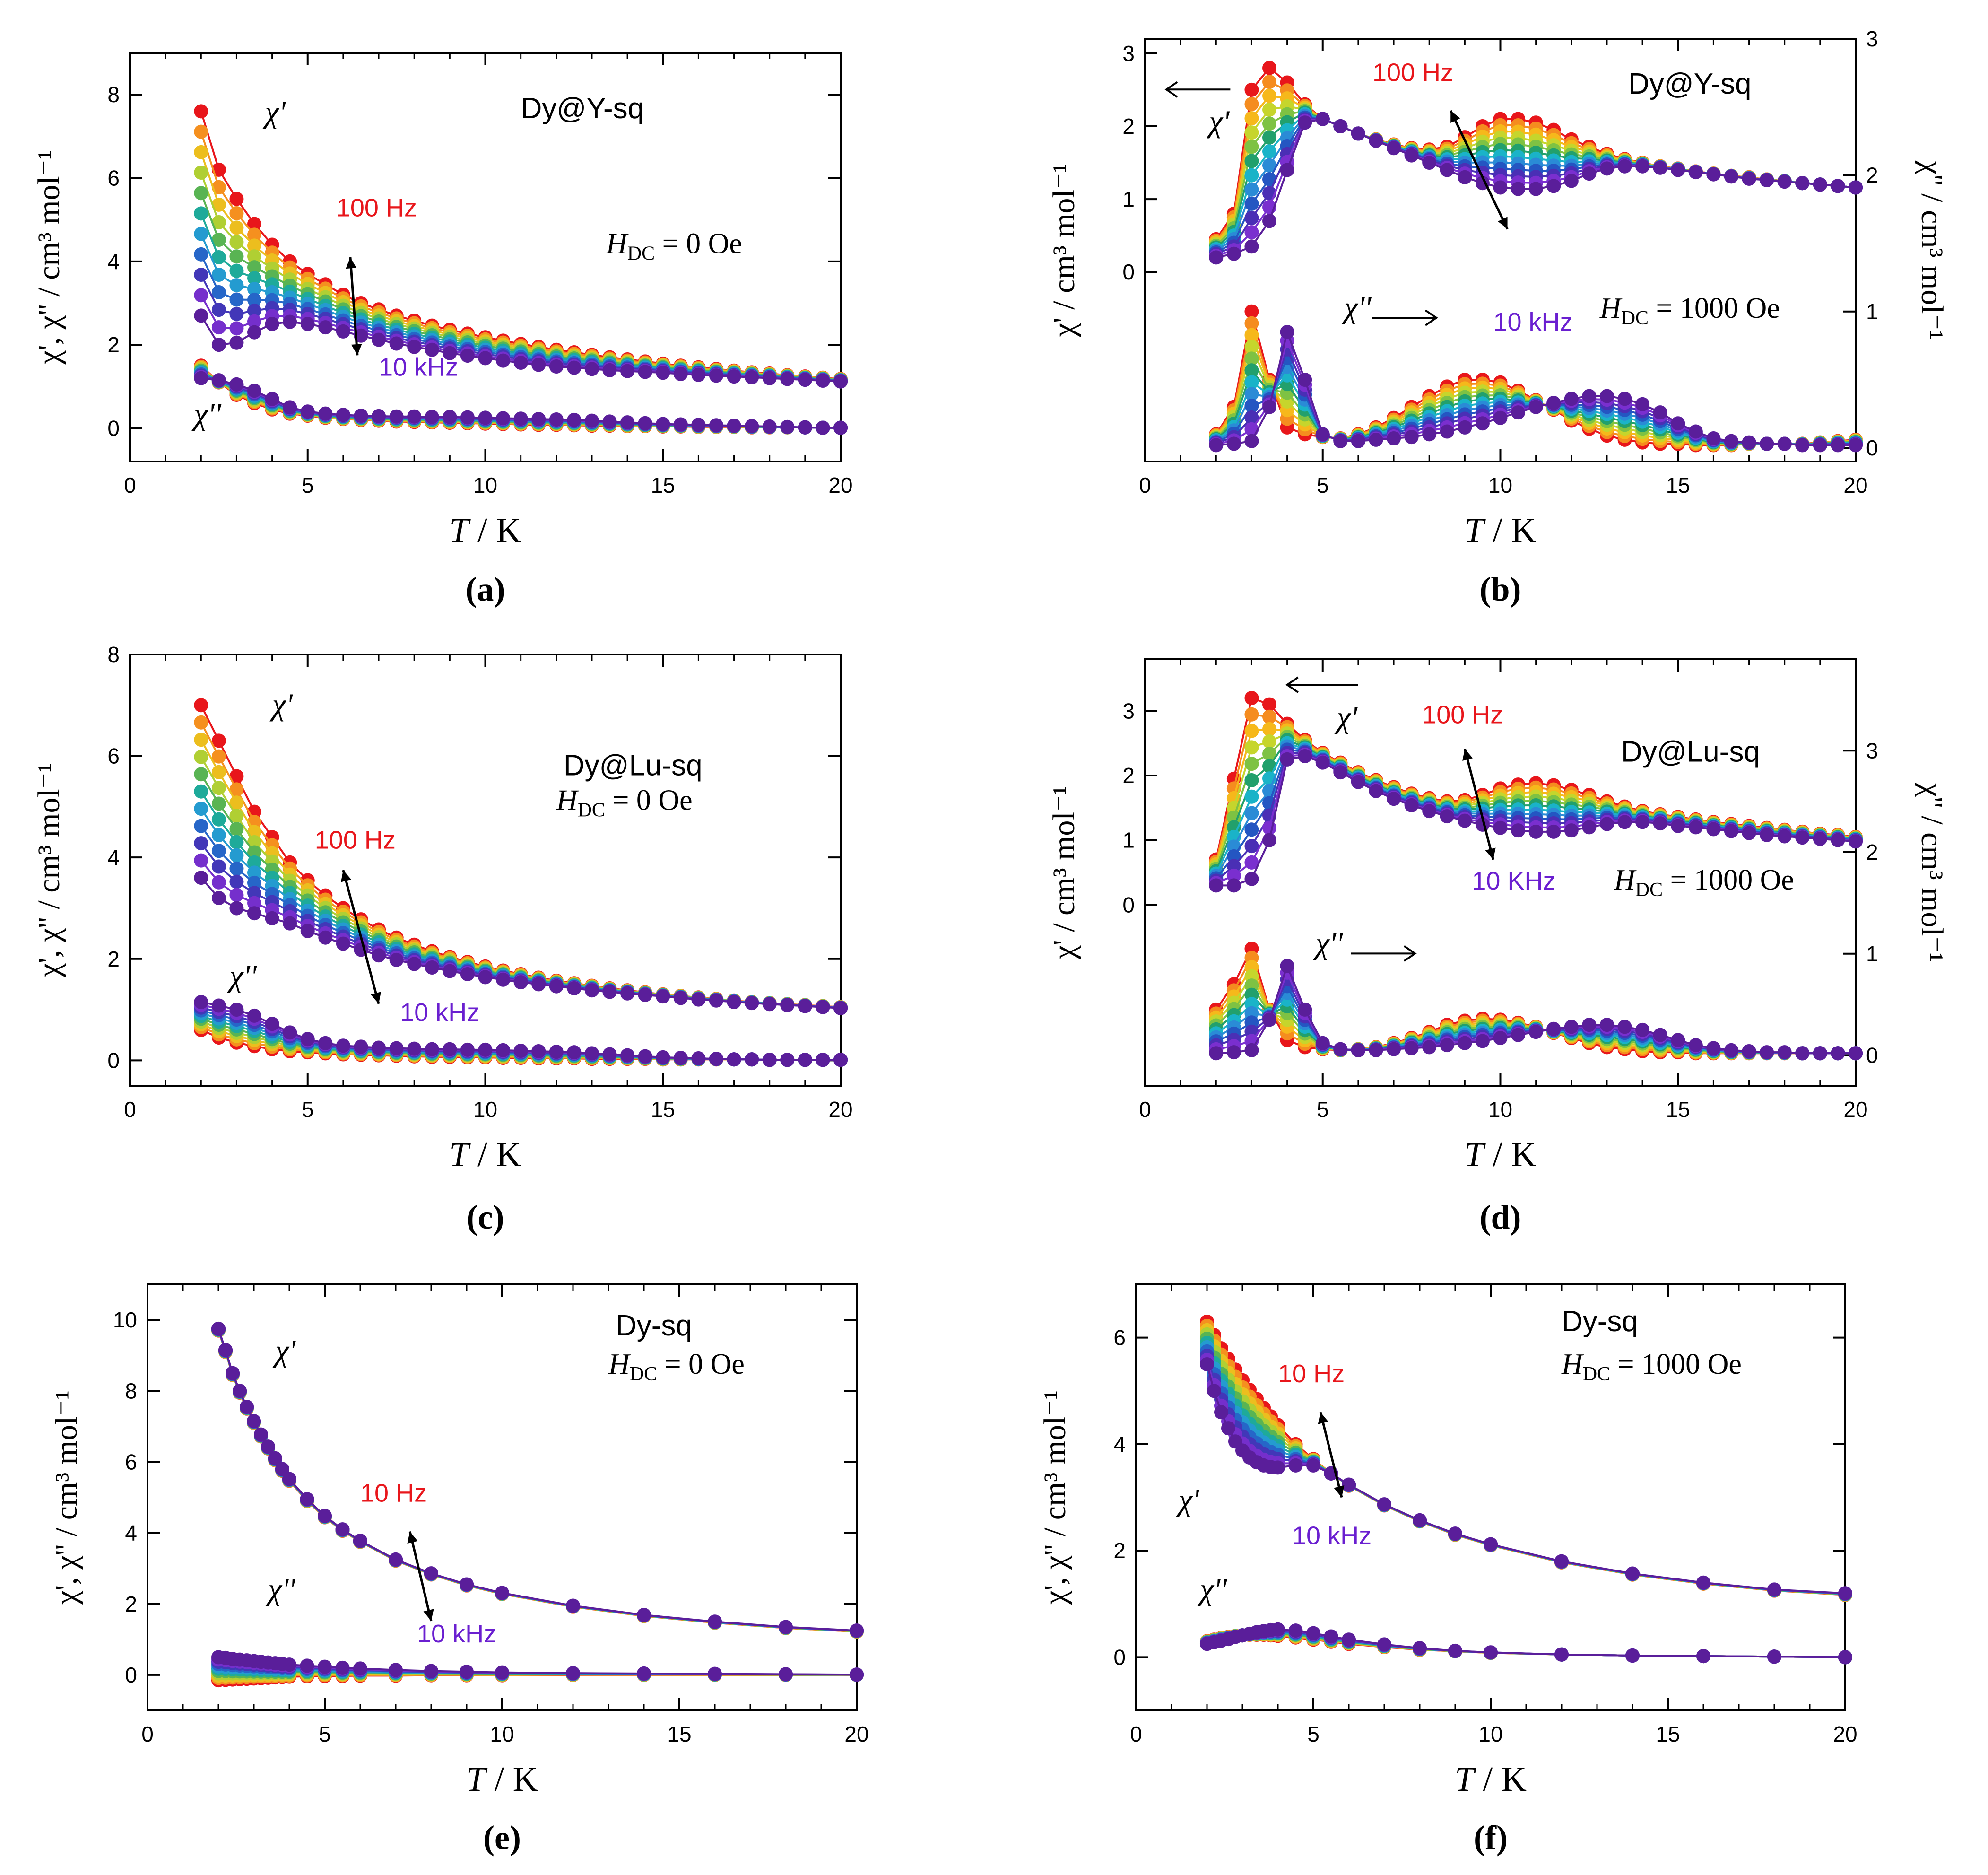 This screenshot has height=1875, width=1988. Describe the element at coordinates (1526, 1479) in the screenshot. I see `series-line` at that location.